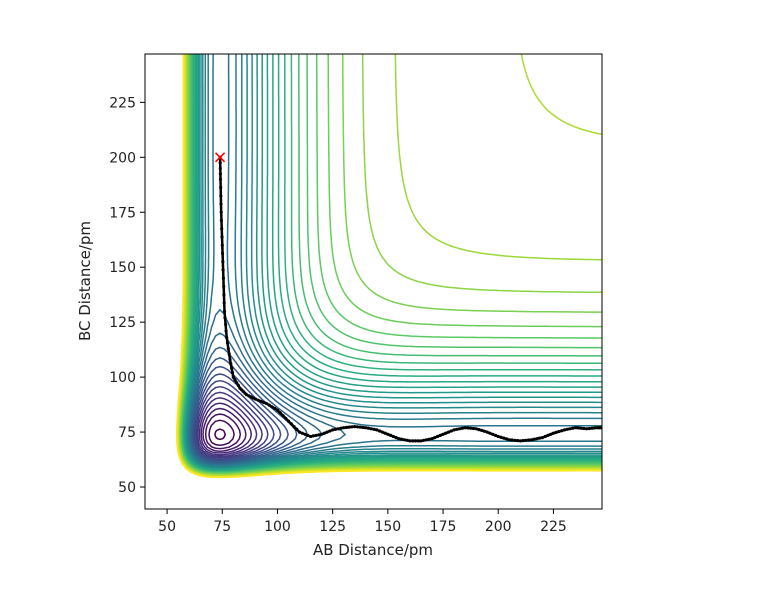 The width and height of the screenshot is (774, 604). I want to click on x-tick-label: 75, so click(222, 527).